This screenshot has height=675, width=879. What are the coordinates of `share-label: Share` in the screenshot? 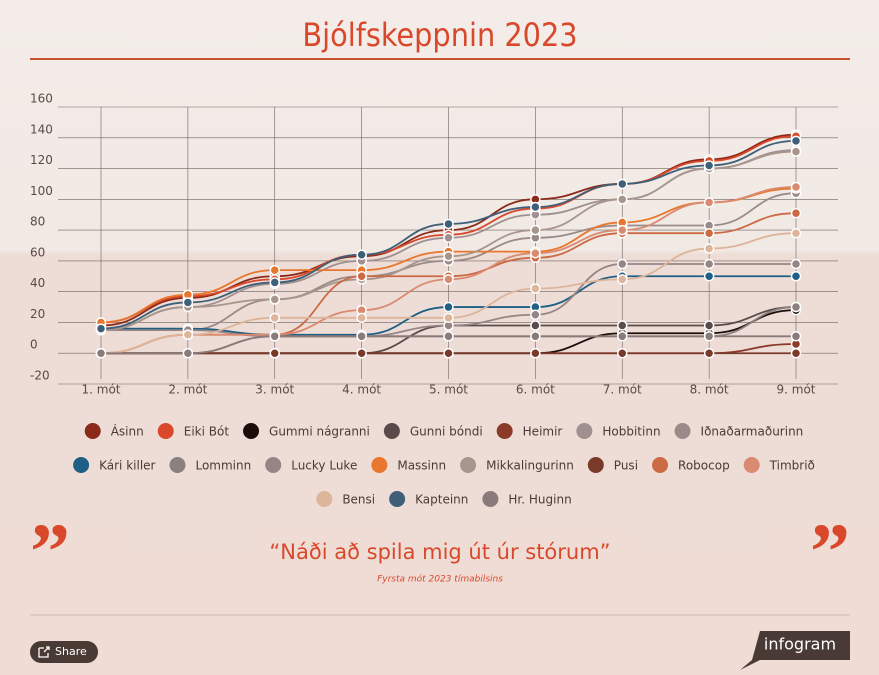 It's located at (71, 651).